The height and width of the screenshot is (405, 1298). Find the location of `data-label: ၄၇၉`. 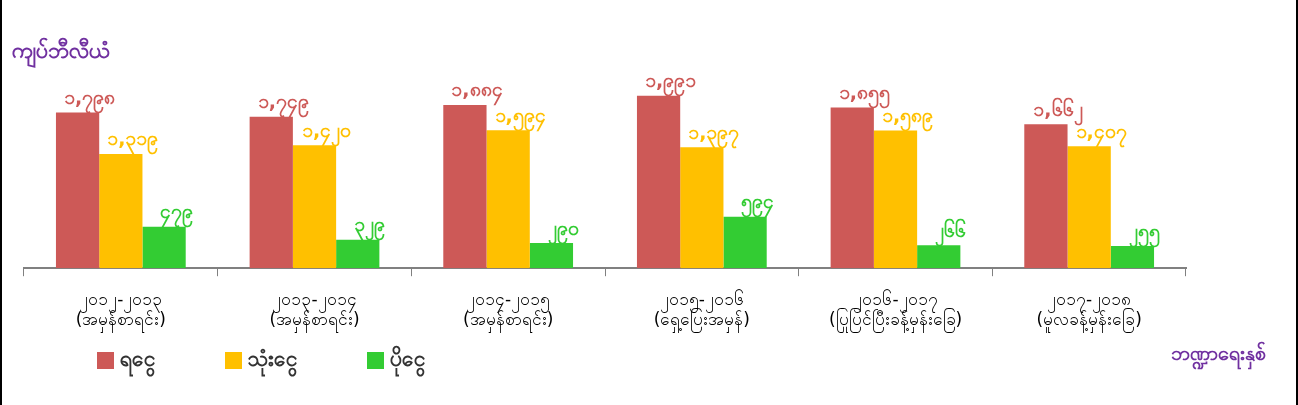

data-label: ၄၇၉ is located at coordinates (176, 214).